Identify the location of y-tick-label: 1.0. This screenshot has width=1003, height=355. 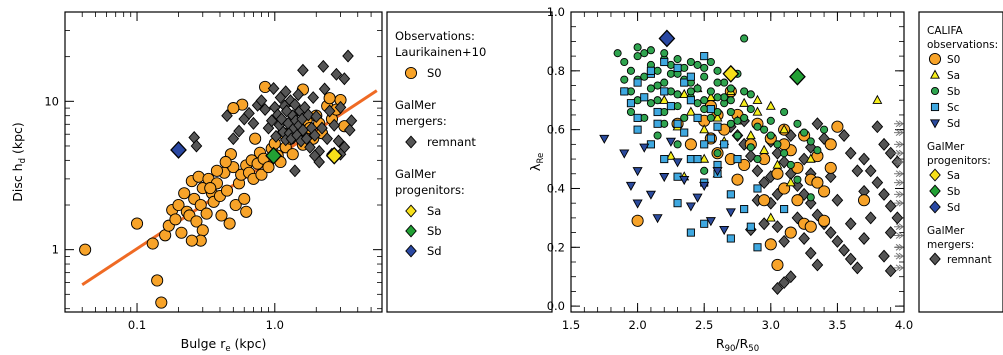
(556, 12).